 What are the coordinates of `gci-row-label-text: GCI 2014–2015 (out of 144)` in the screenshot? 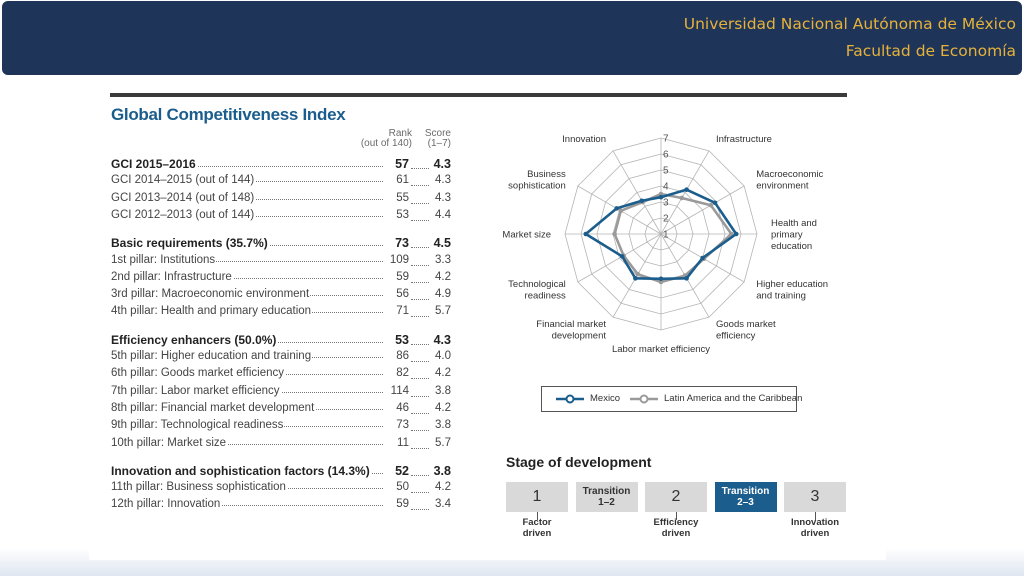 It's located at (183, 180).